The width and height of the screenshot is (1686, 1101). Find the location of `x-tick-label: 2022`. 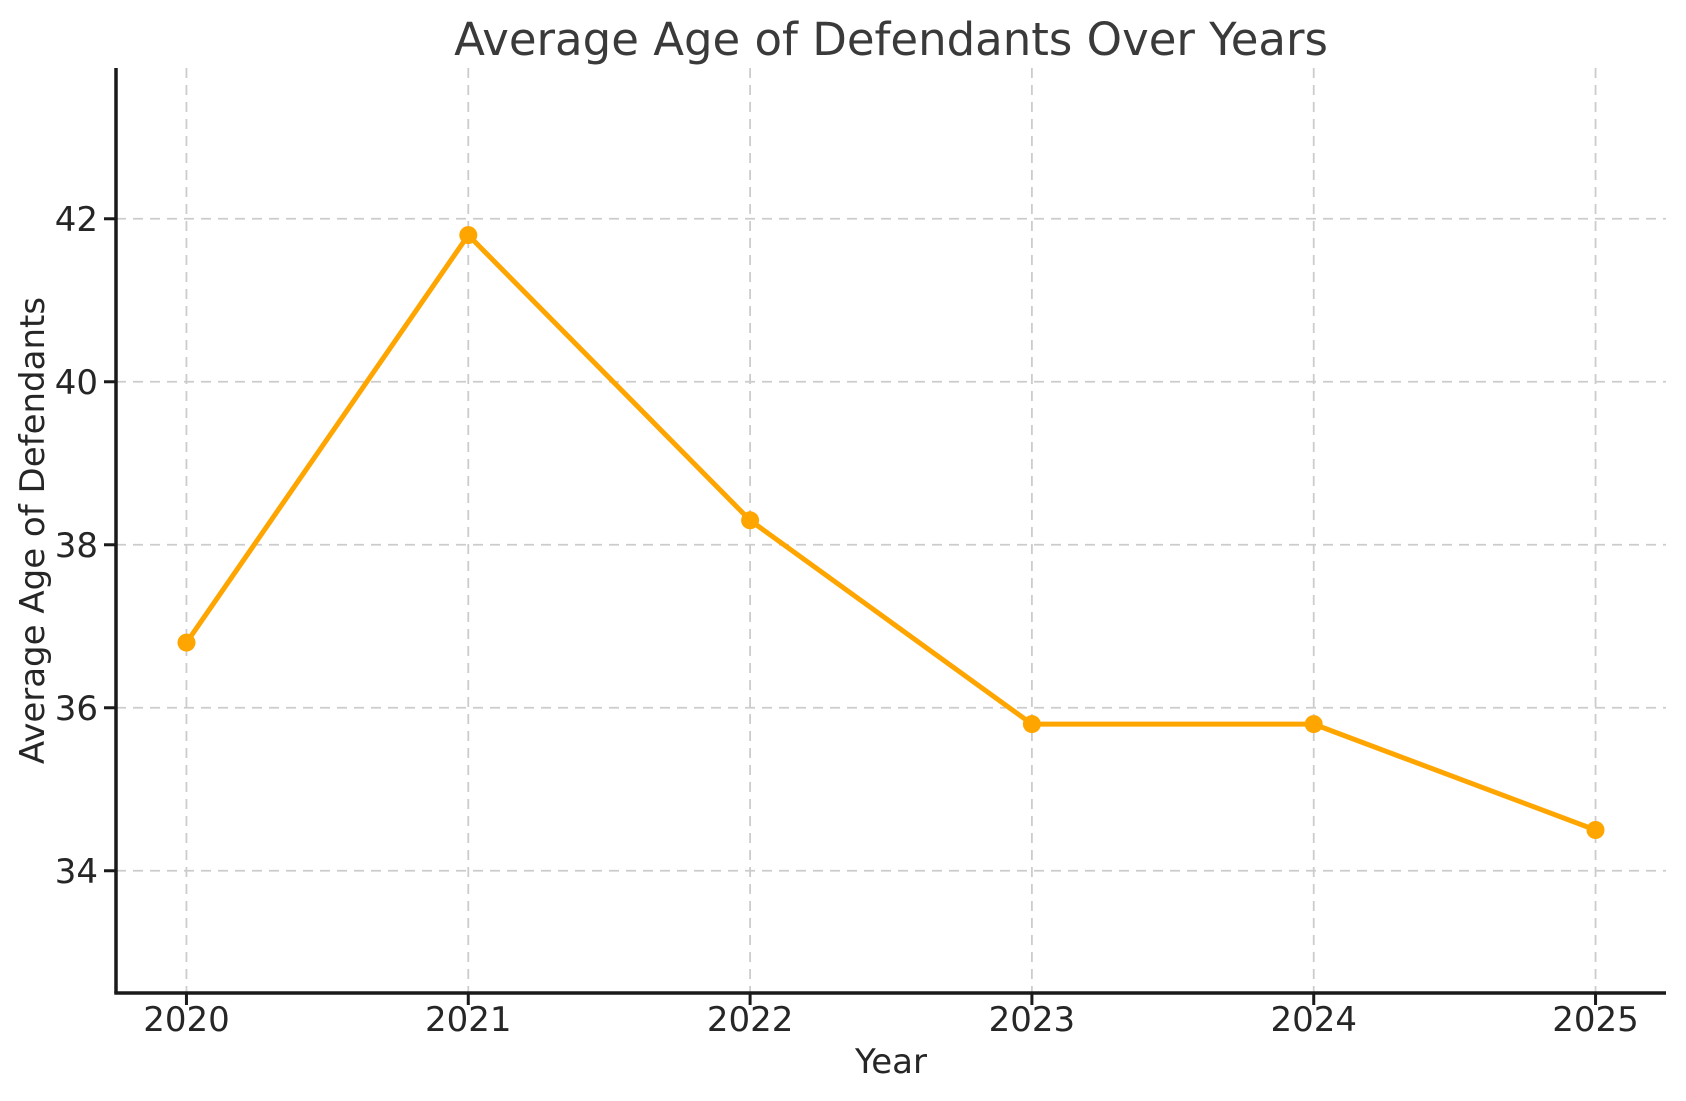

x-tick-label: 2022 is located at coordinates (750, 1020).